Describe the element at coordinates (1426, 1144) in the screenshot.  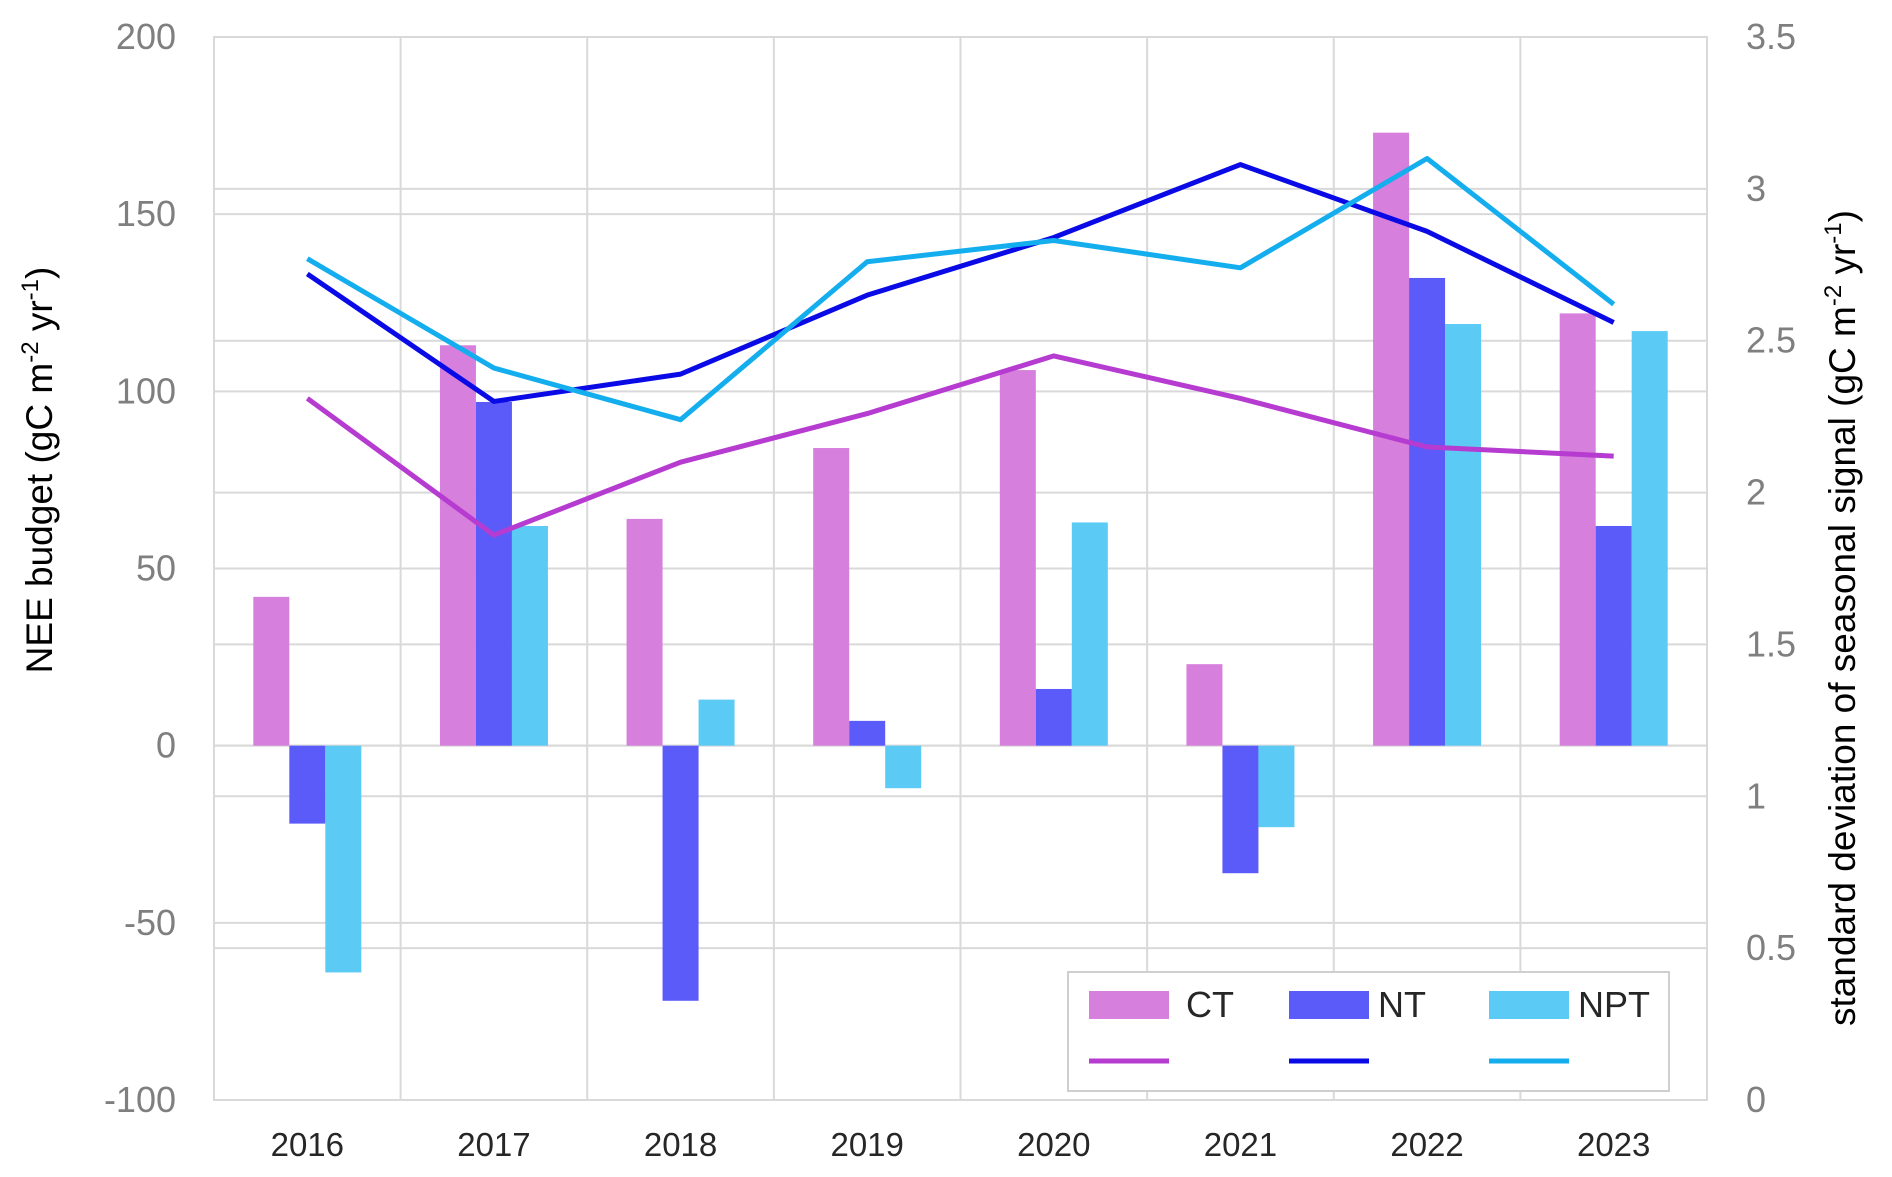
I see `x-tick-label: 2022` at that location.